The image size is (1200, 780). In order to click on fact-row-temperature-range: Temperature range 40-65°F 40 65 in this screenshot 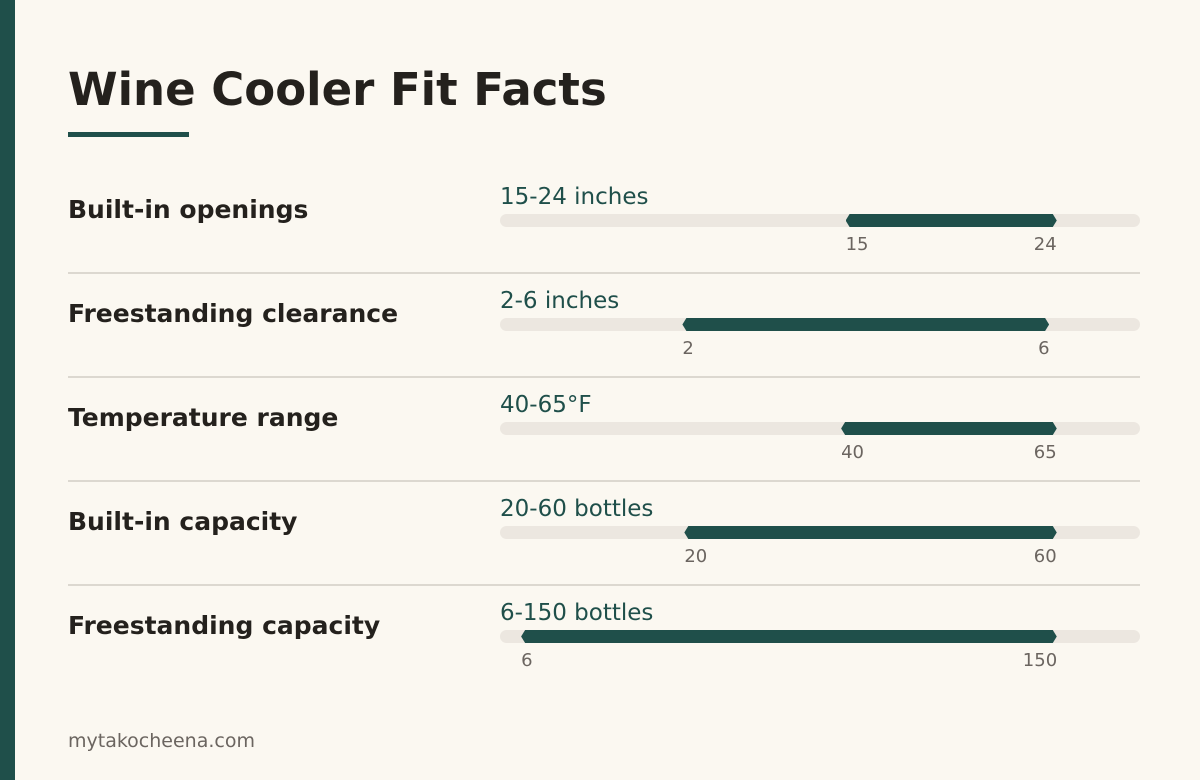, I will do `click(604, 434)`.